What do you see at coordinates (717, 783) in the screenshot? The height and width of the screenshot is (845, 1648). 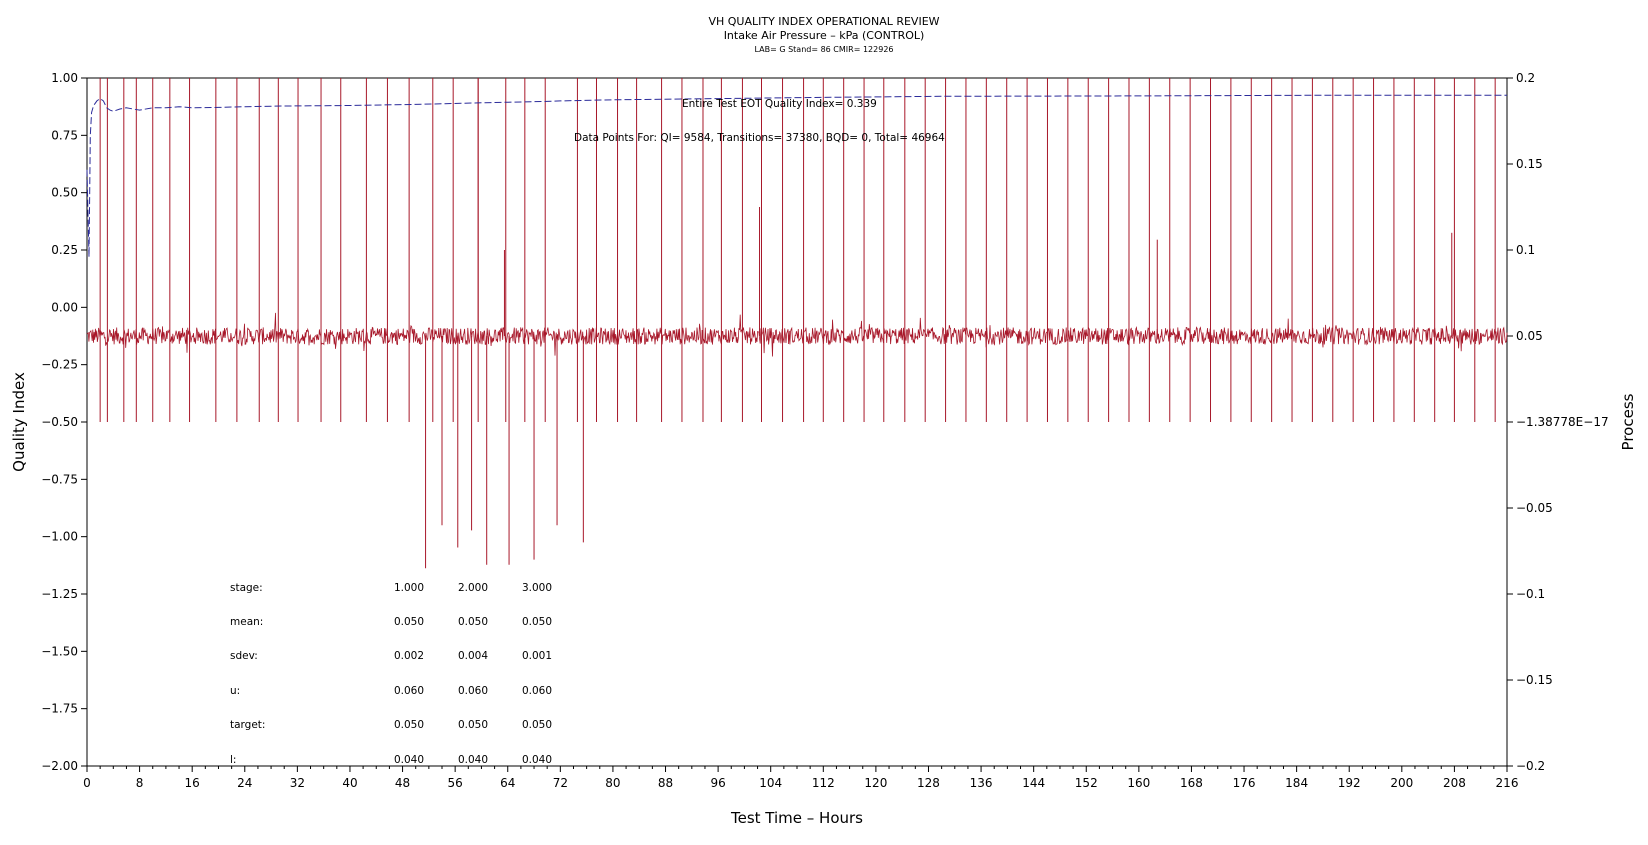 I see `x-tick-label: 96` at bounding box center [717, 783].